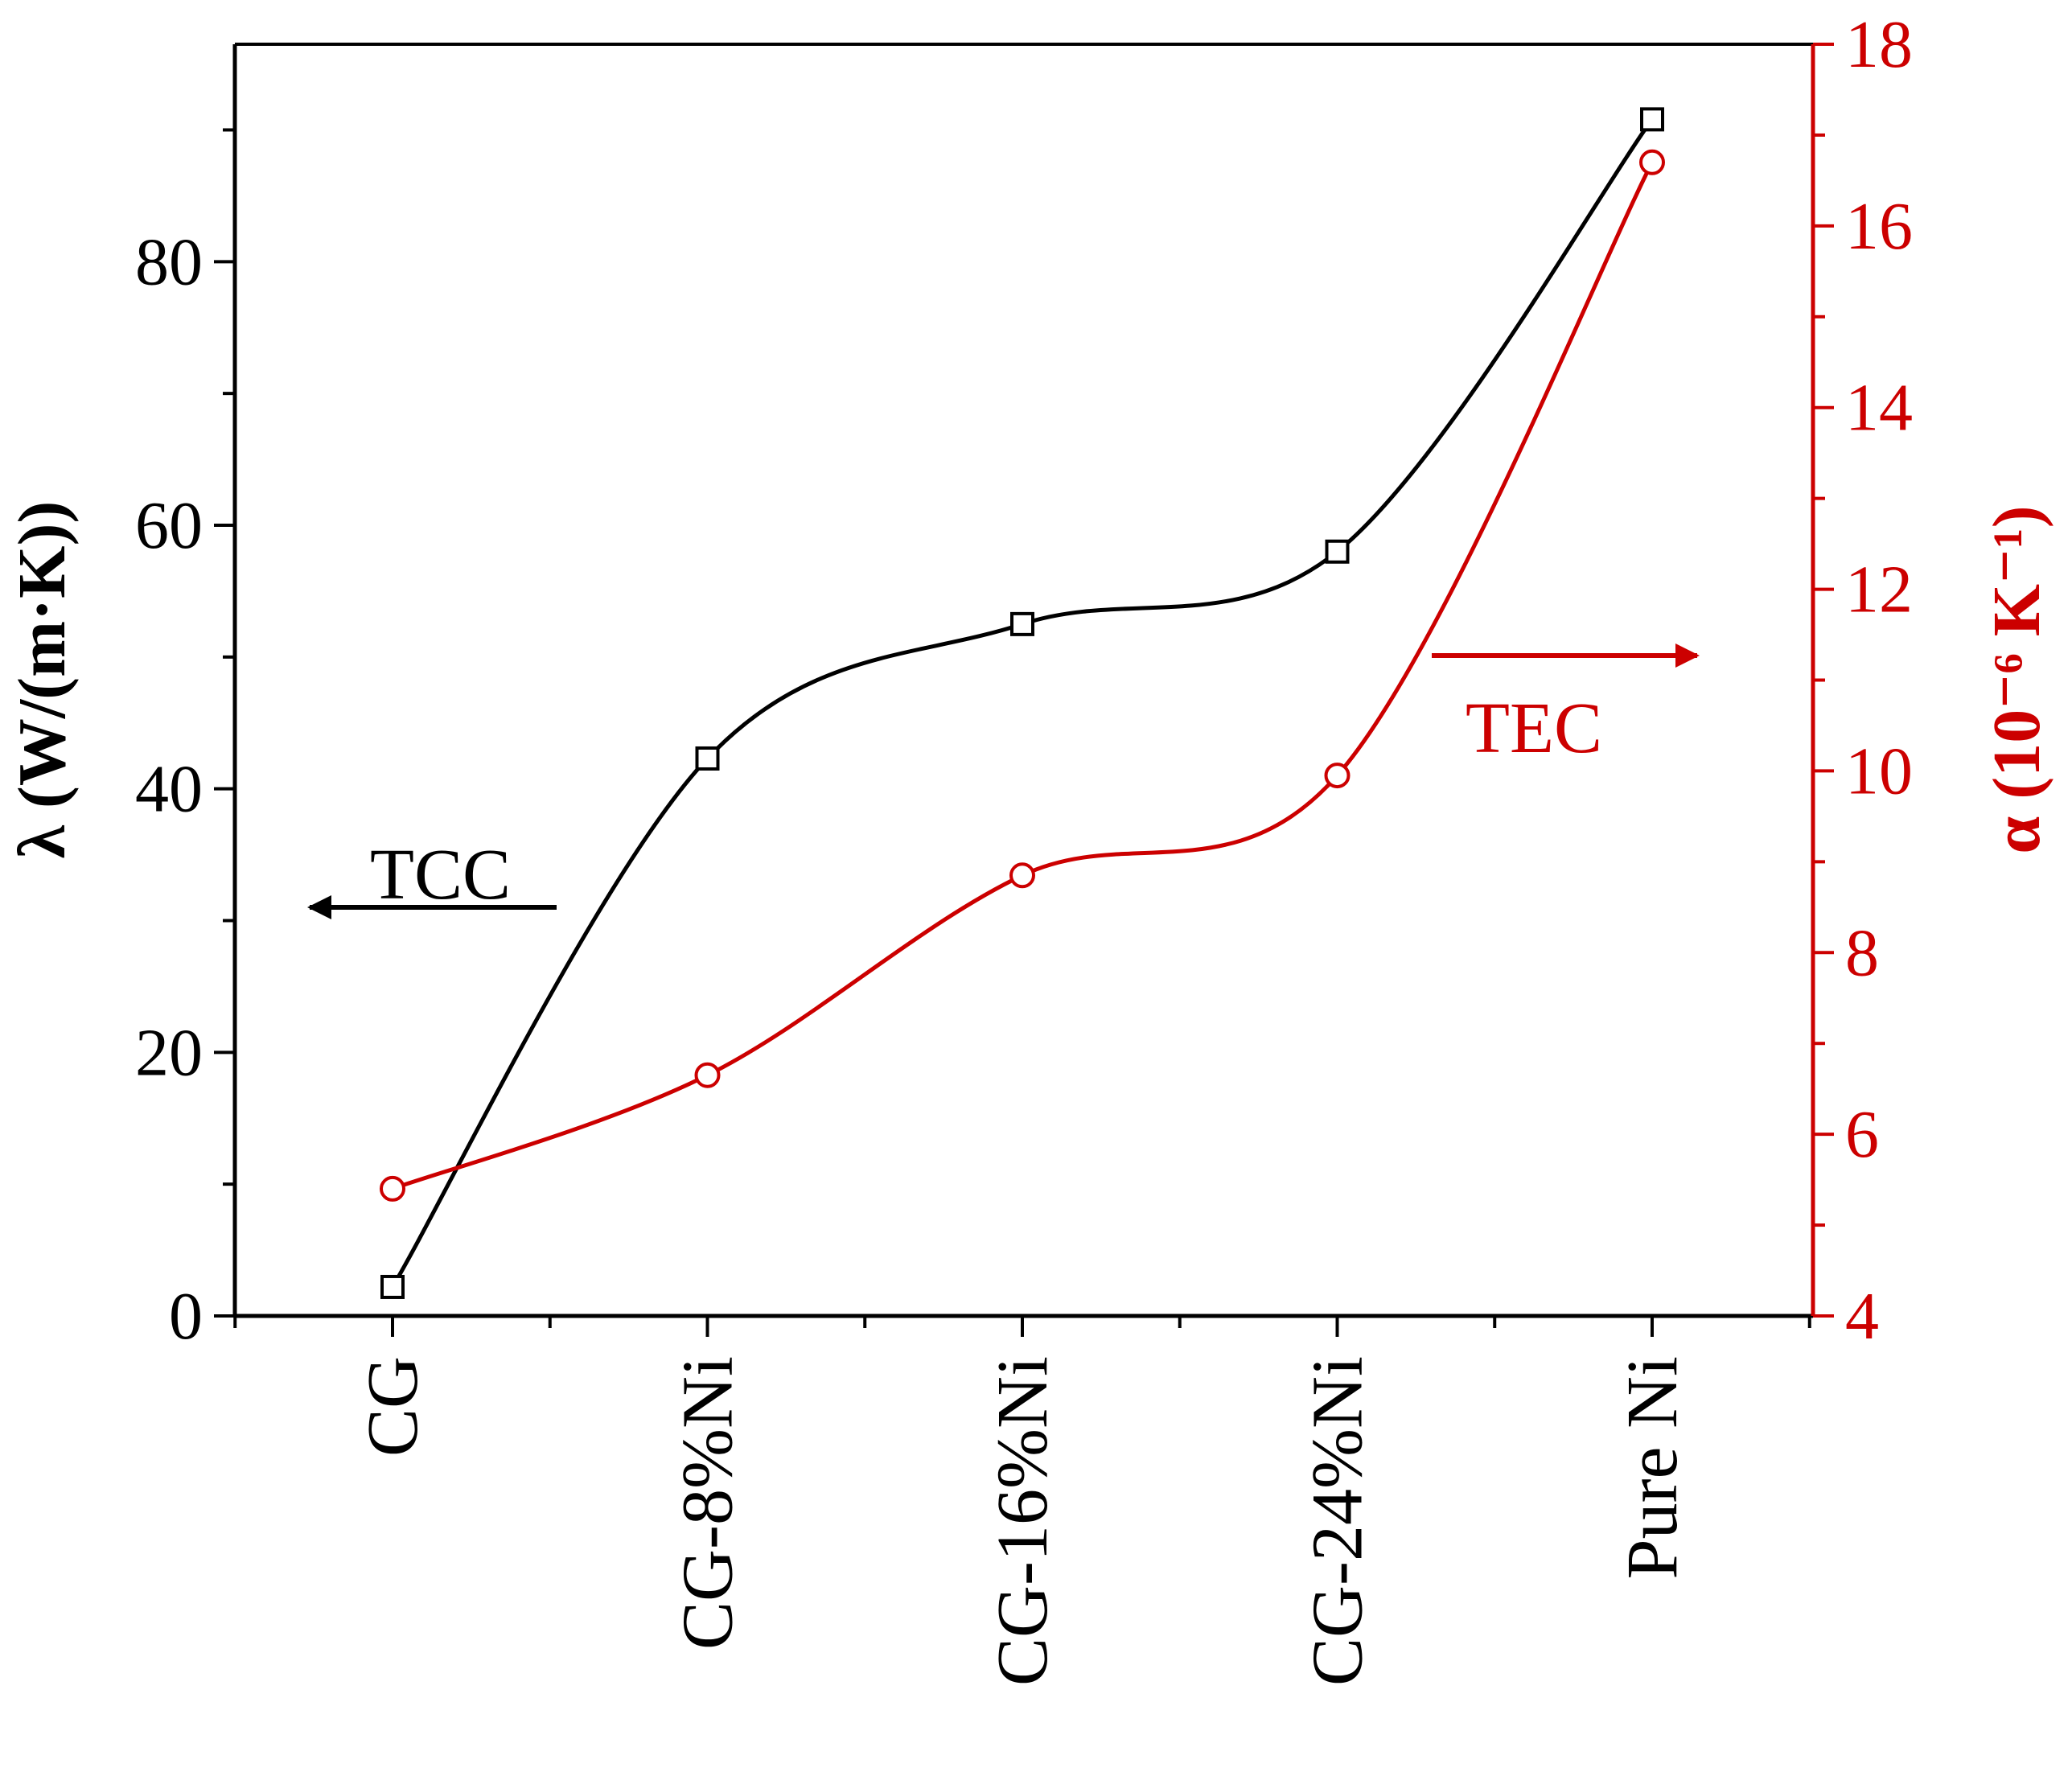  I want to click on left-tick-label: 80, so click(169, 261).